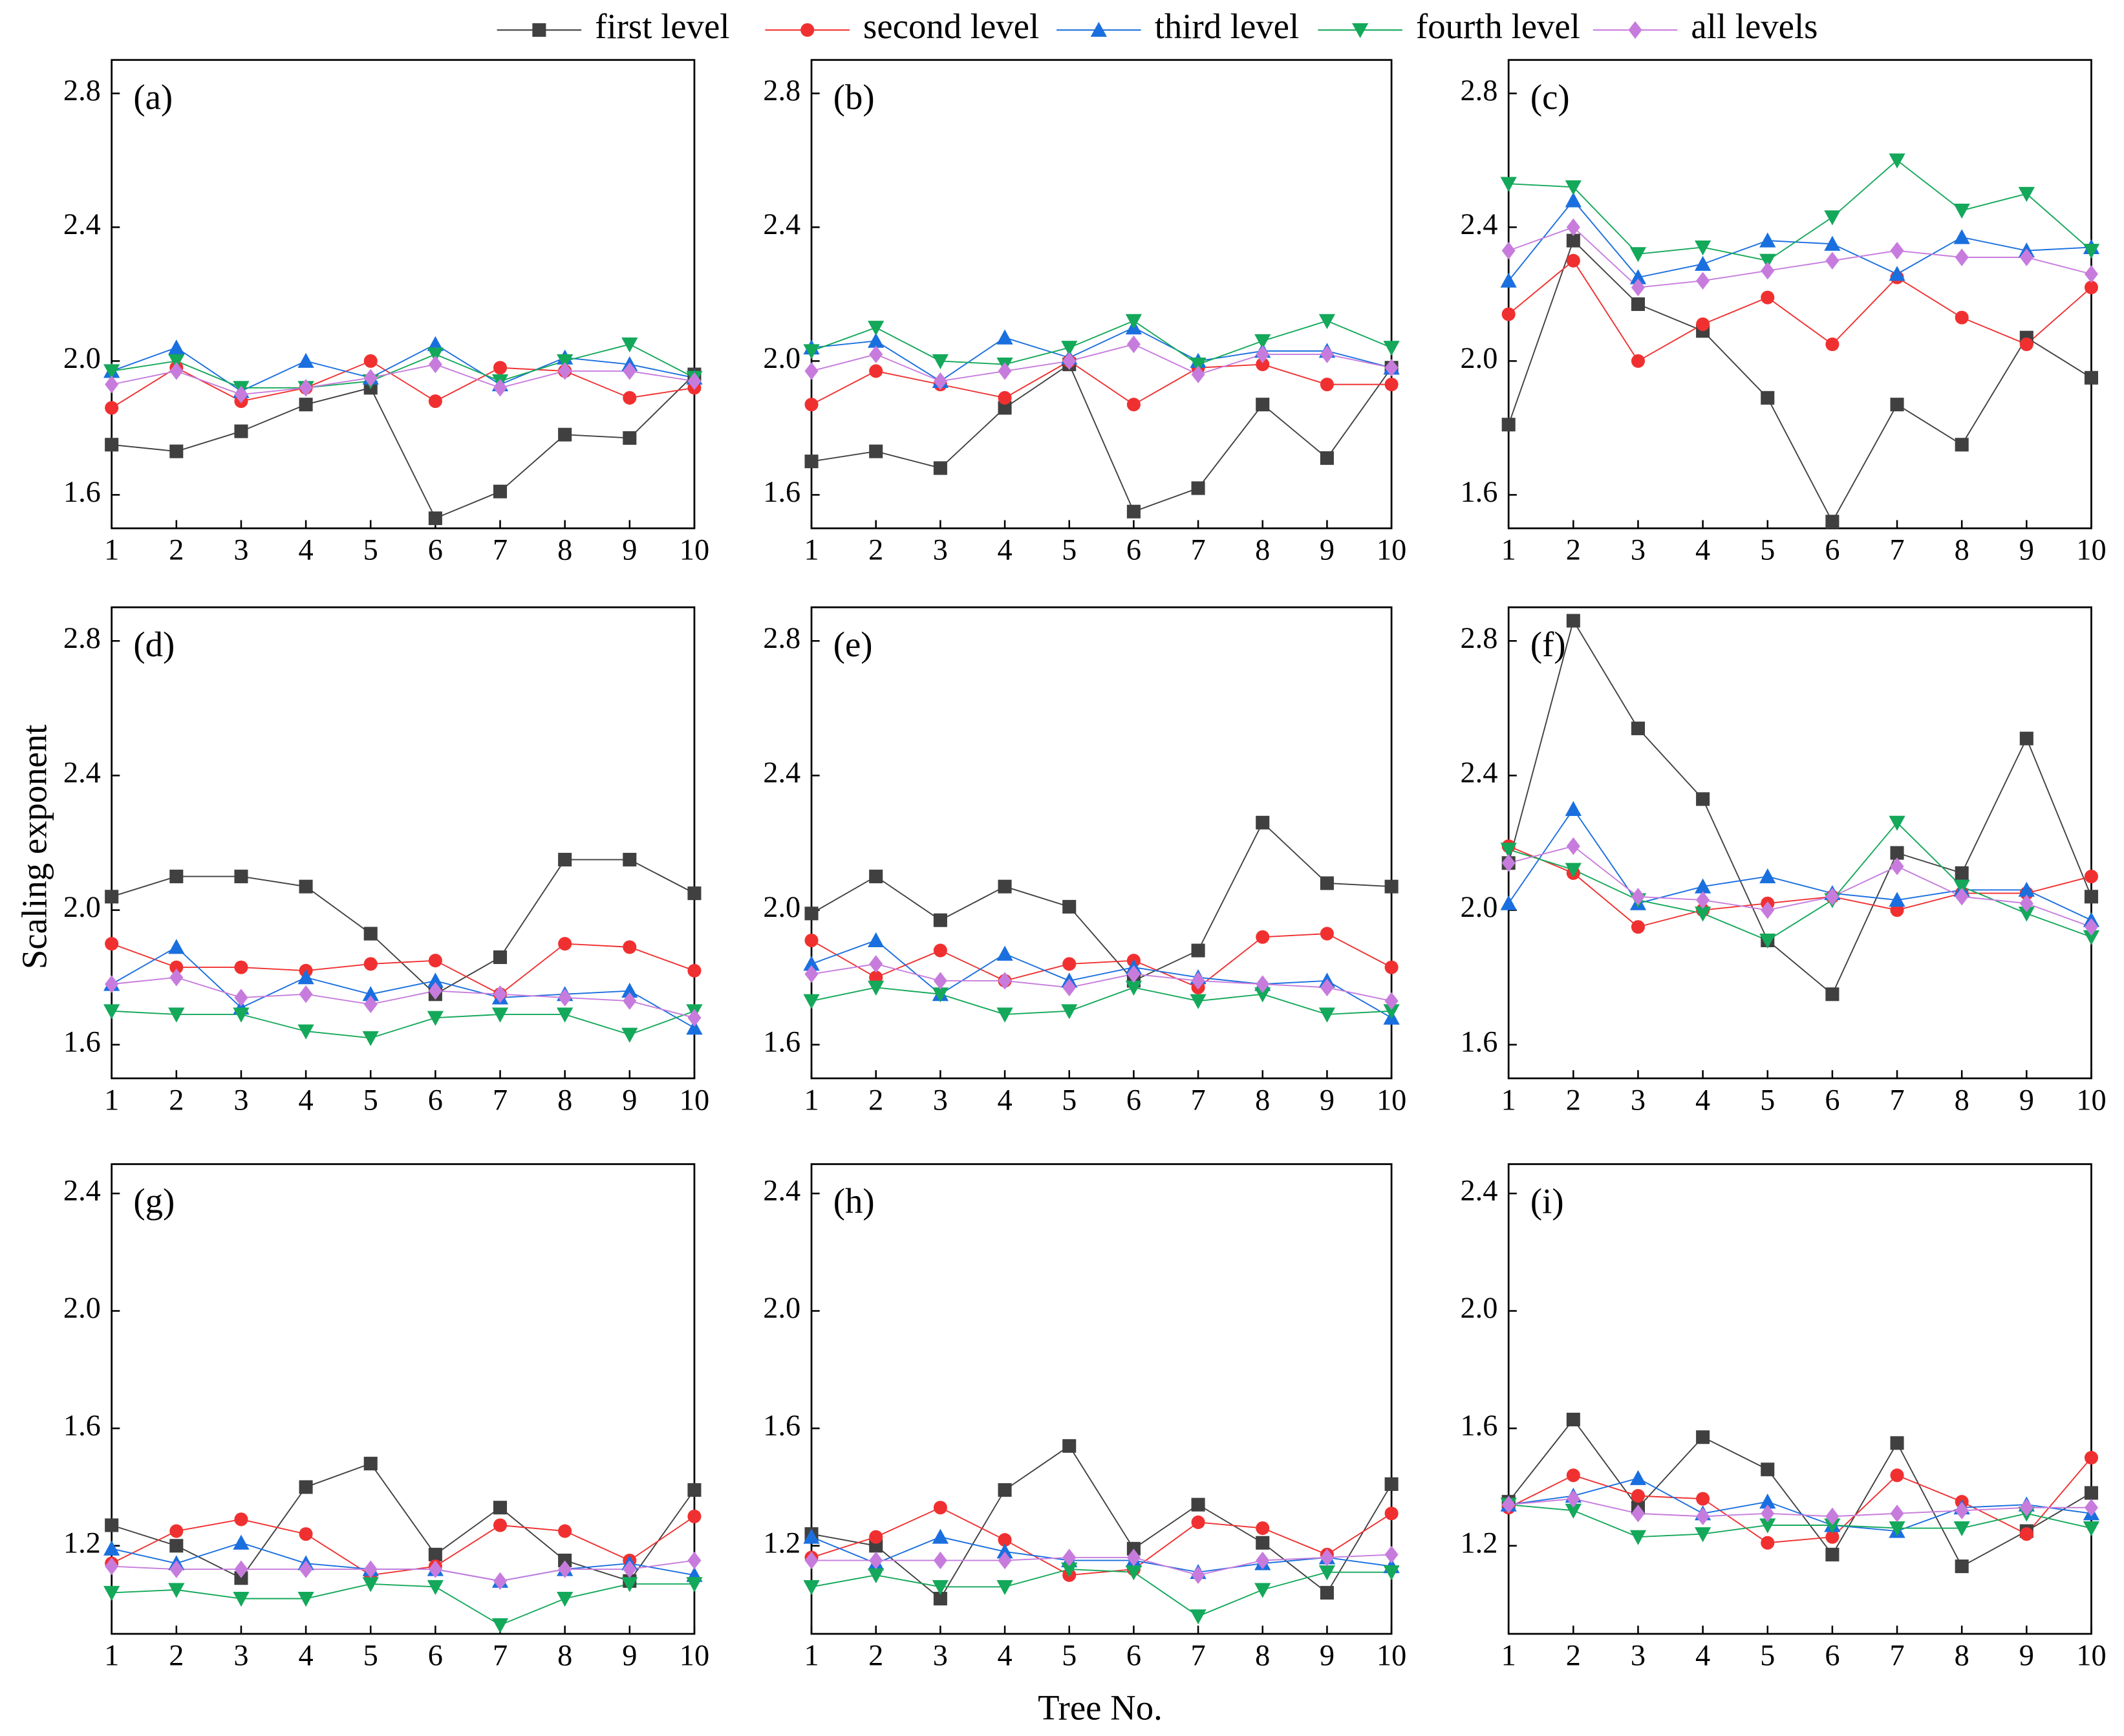 The image size is (2124, 1736). What do you see at coordinates (782, 1425) in the screenshot?
I see `y-tick-label: 1.6` at bounding box center [782, 1425].